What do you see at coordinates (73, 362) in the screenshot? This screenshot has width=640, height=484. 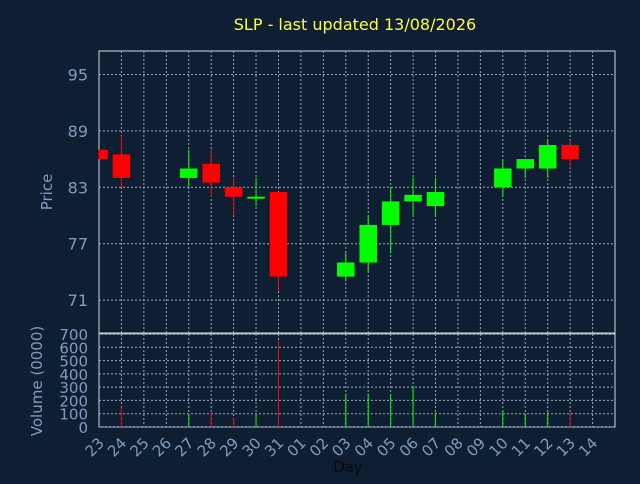 I see `volume-tick-label: 500` at bounding box center [73, 362].